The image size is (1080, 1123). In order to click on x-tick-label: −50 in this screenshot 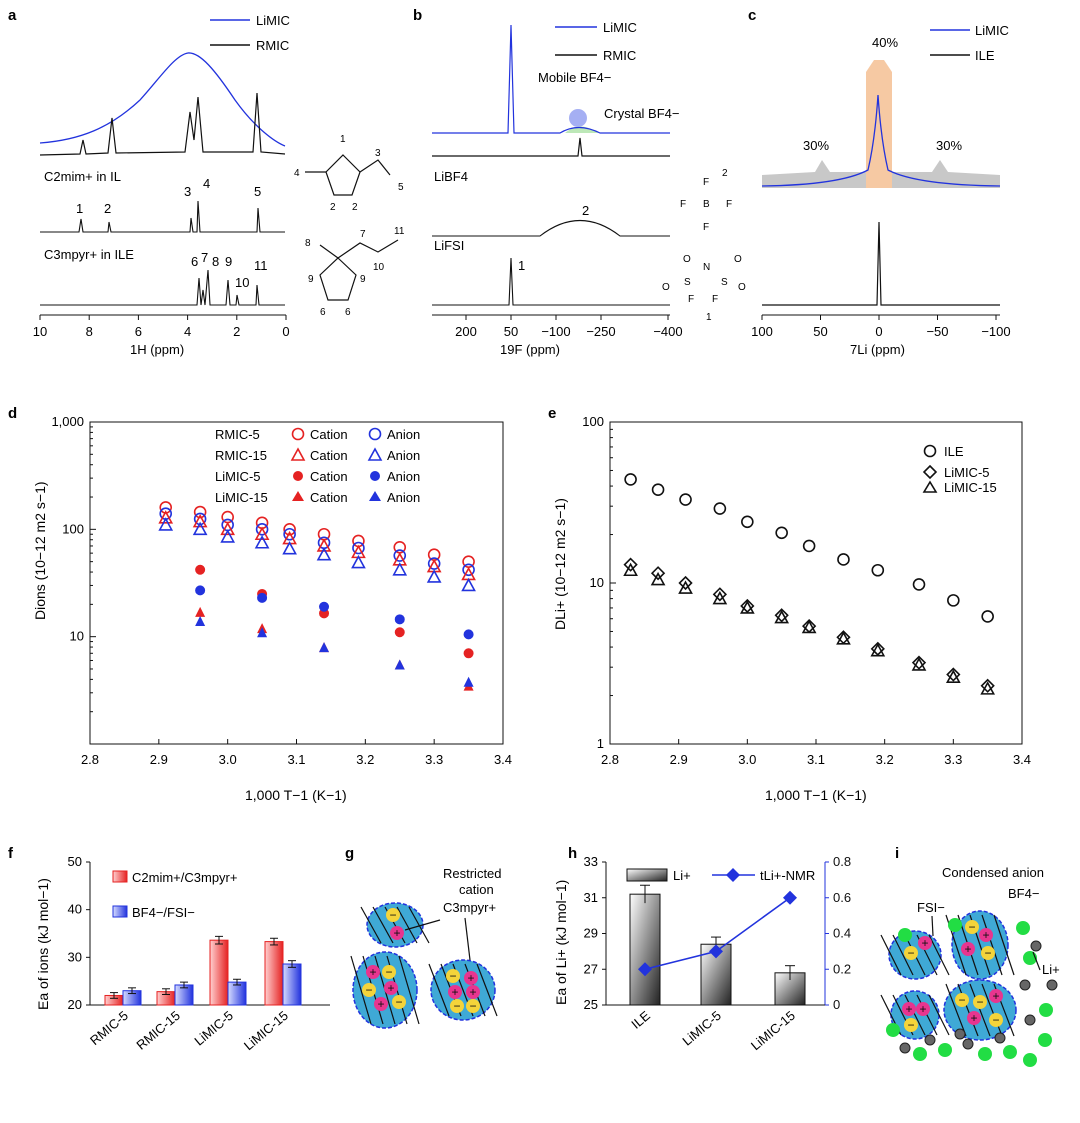, I will do `click(937, 331)`.